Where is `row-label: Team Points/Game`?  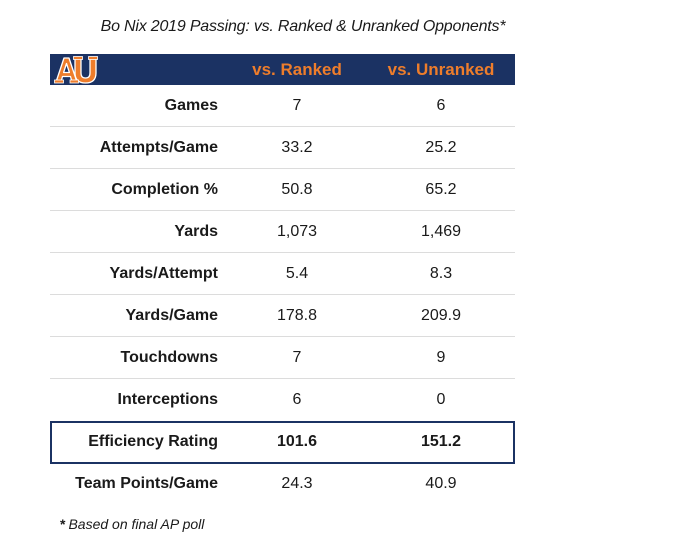 row-label: Team Points/Game is located at coordinates (146, 483).